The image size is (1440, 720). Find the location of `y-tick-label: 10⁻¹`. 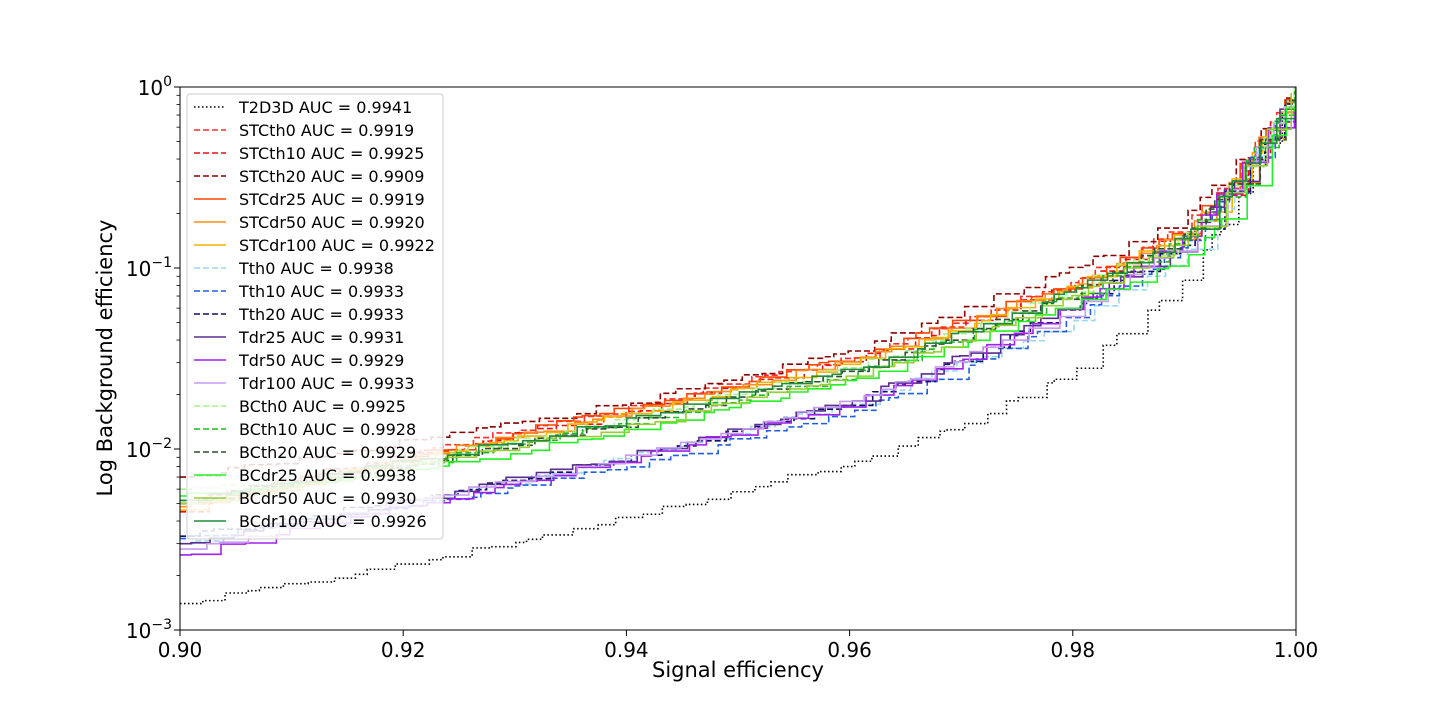

y-tick-label: 10⁻¹ is located at coordinates (149, 268).